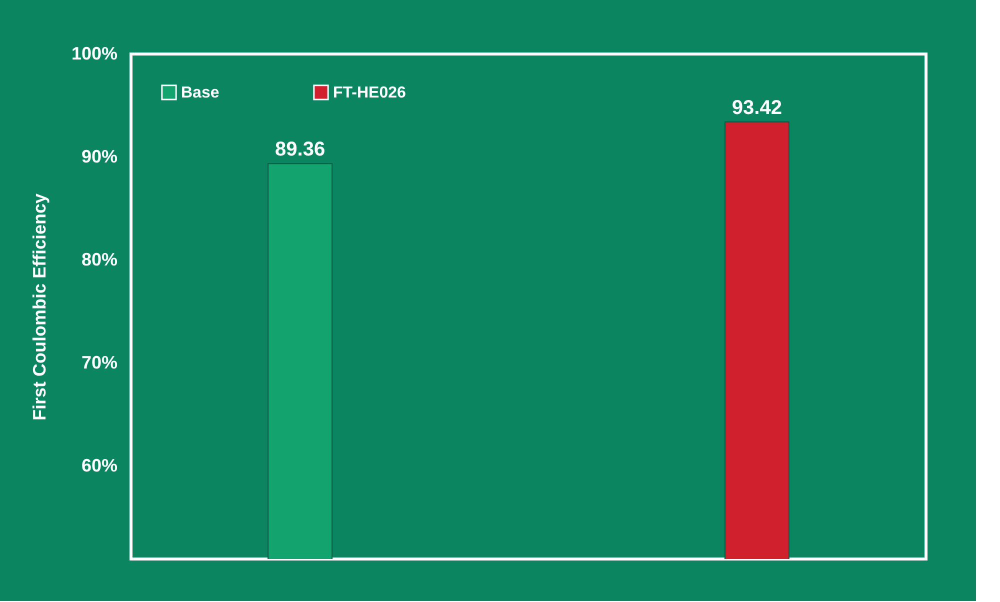 The image size is (1000, 602). I want to click on data-label: 93.42, so click(757, 107).